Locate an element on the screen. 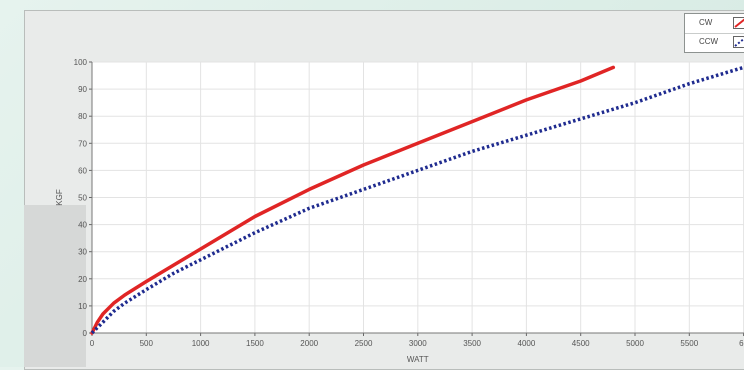 This screenshot has width=744, height=370. x-tick-label: 3500 is located at coordinates (472, 343).